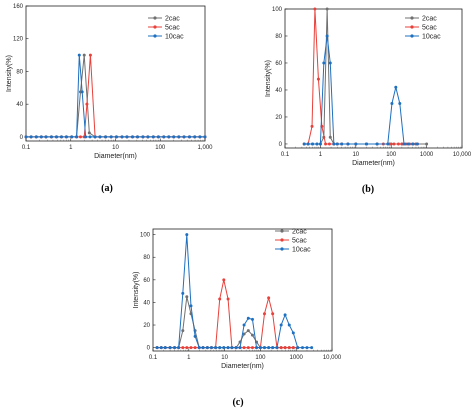 This screenshot has width=474, height=413. I want to click on y-tick-label: 20, so click(146, 326).